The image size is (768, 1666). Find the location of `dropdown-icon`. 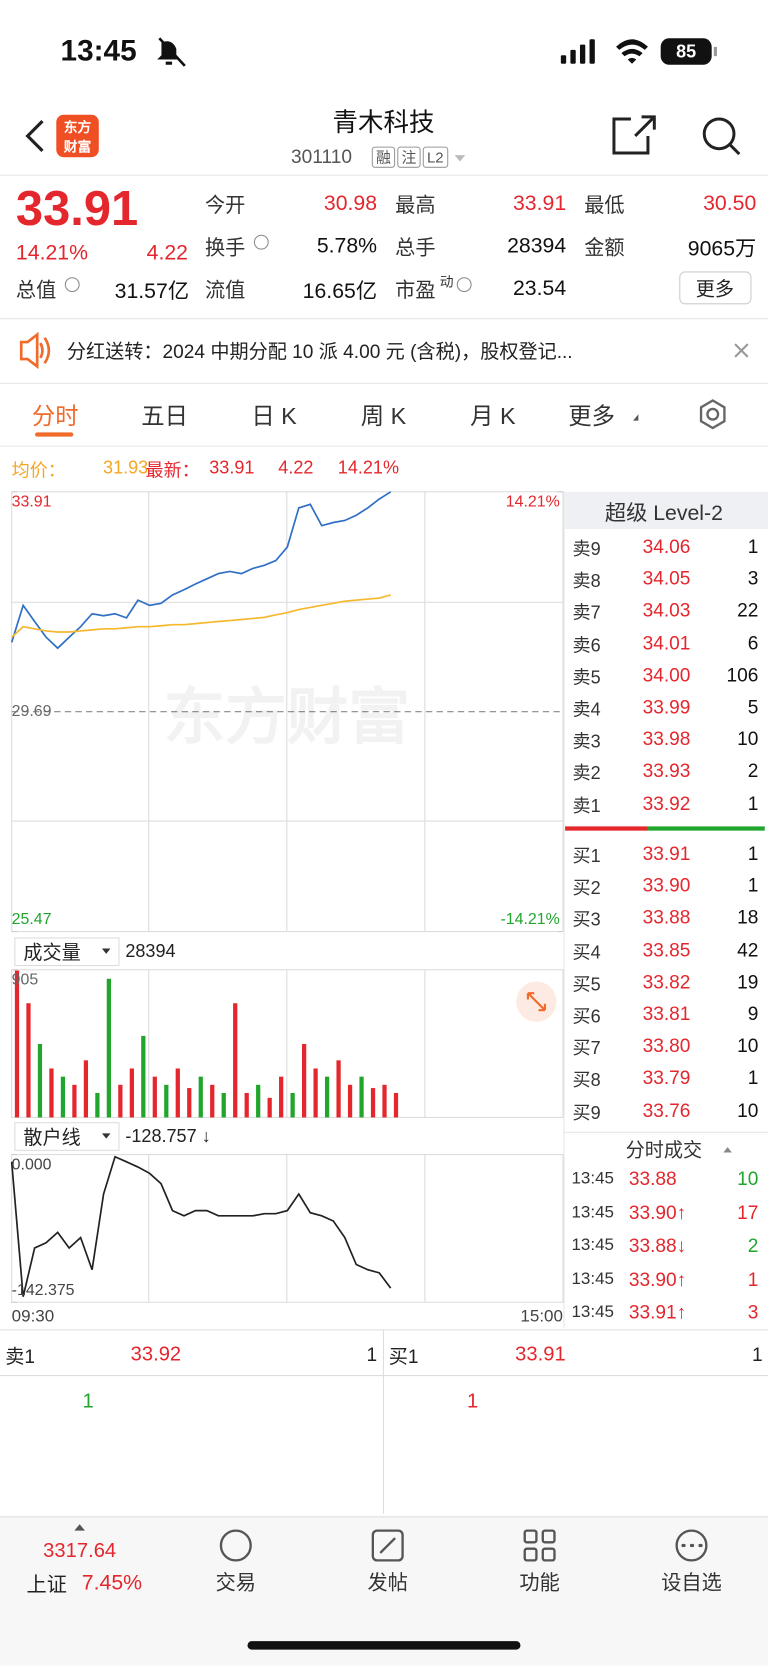

dropdown-icon is located at coordinates (460, 158).